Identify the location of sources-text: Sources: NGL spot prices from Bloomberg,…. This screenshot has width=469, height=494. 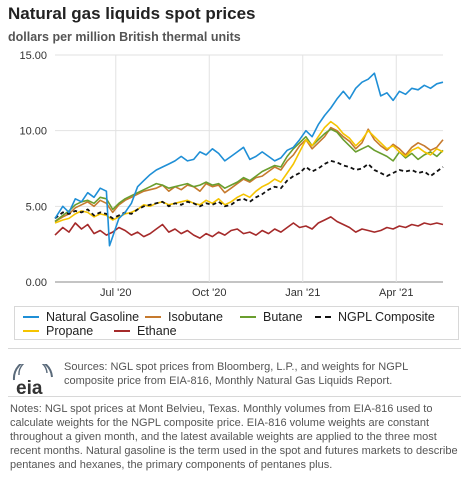
(236, 374).